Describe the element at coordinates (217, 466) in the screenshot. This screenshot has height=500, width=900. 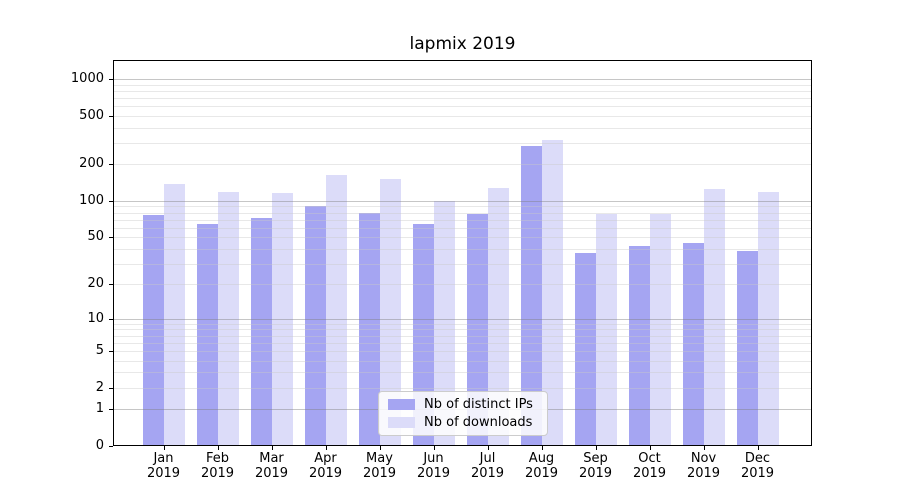
I see `x-tick-label-feb: Feb 2019` at that location.